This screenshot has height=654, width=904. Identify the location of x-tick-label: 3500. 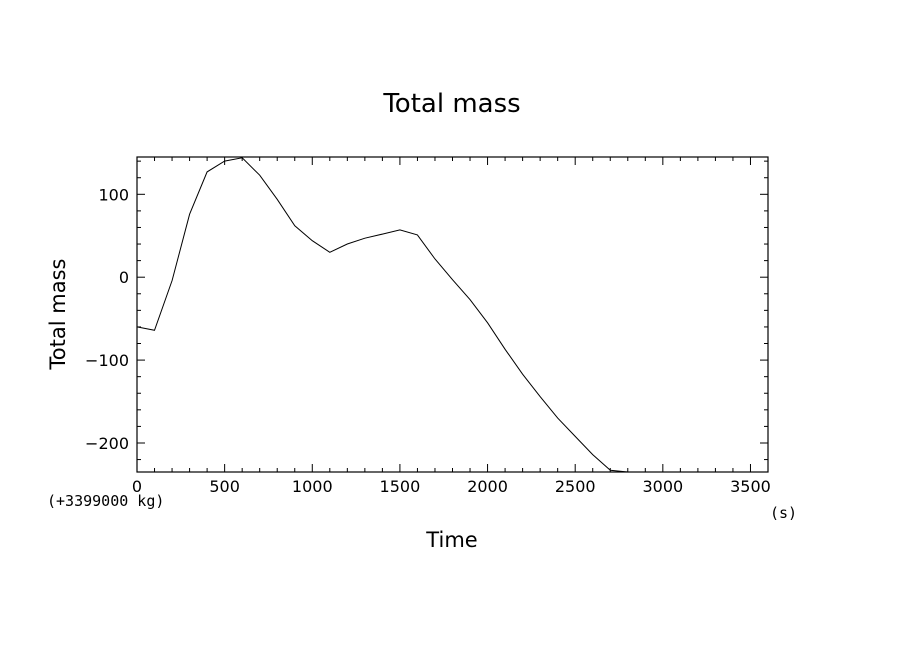
(750, 486).